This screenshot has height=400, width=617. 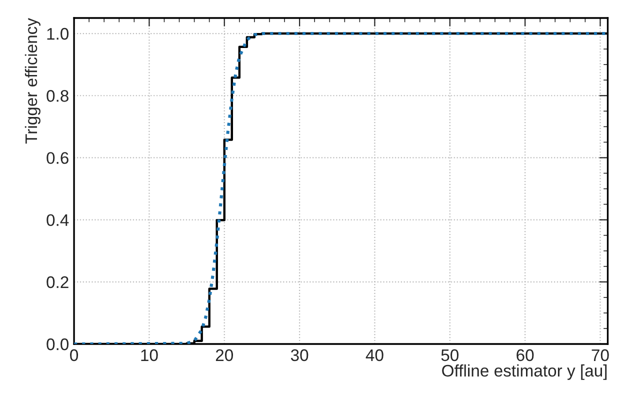 I want to click on y-tick-label: 1.0, so click(x=58, y=34).